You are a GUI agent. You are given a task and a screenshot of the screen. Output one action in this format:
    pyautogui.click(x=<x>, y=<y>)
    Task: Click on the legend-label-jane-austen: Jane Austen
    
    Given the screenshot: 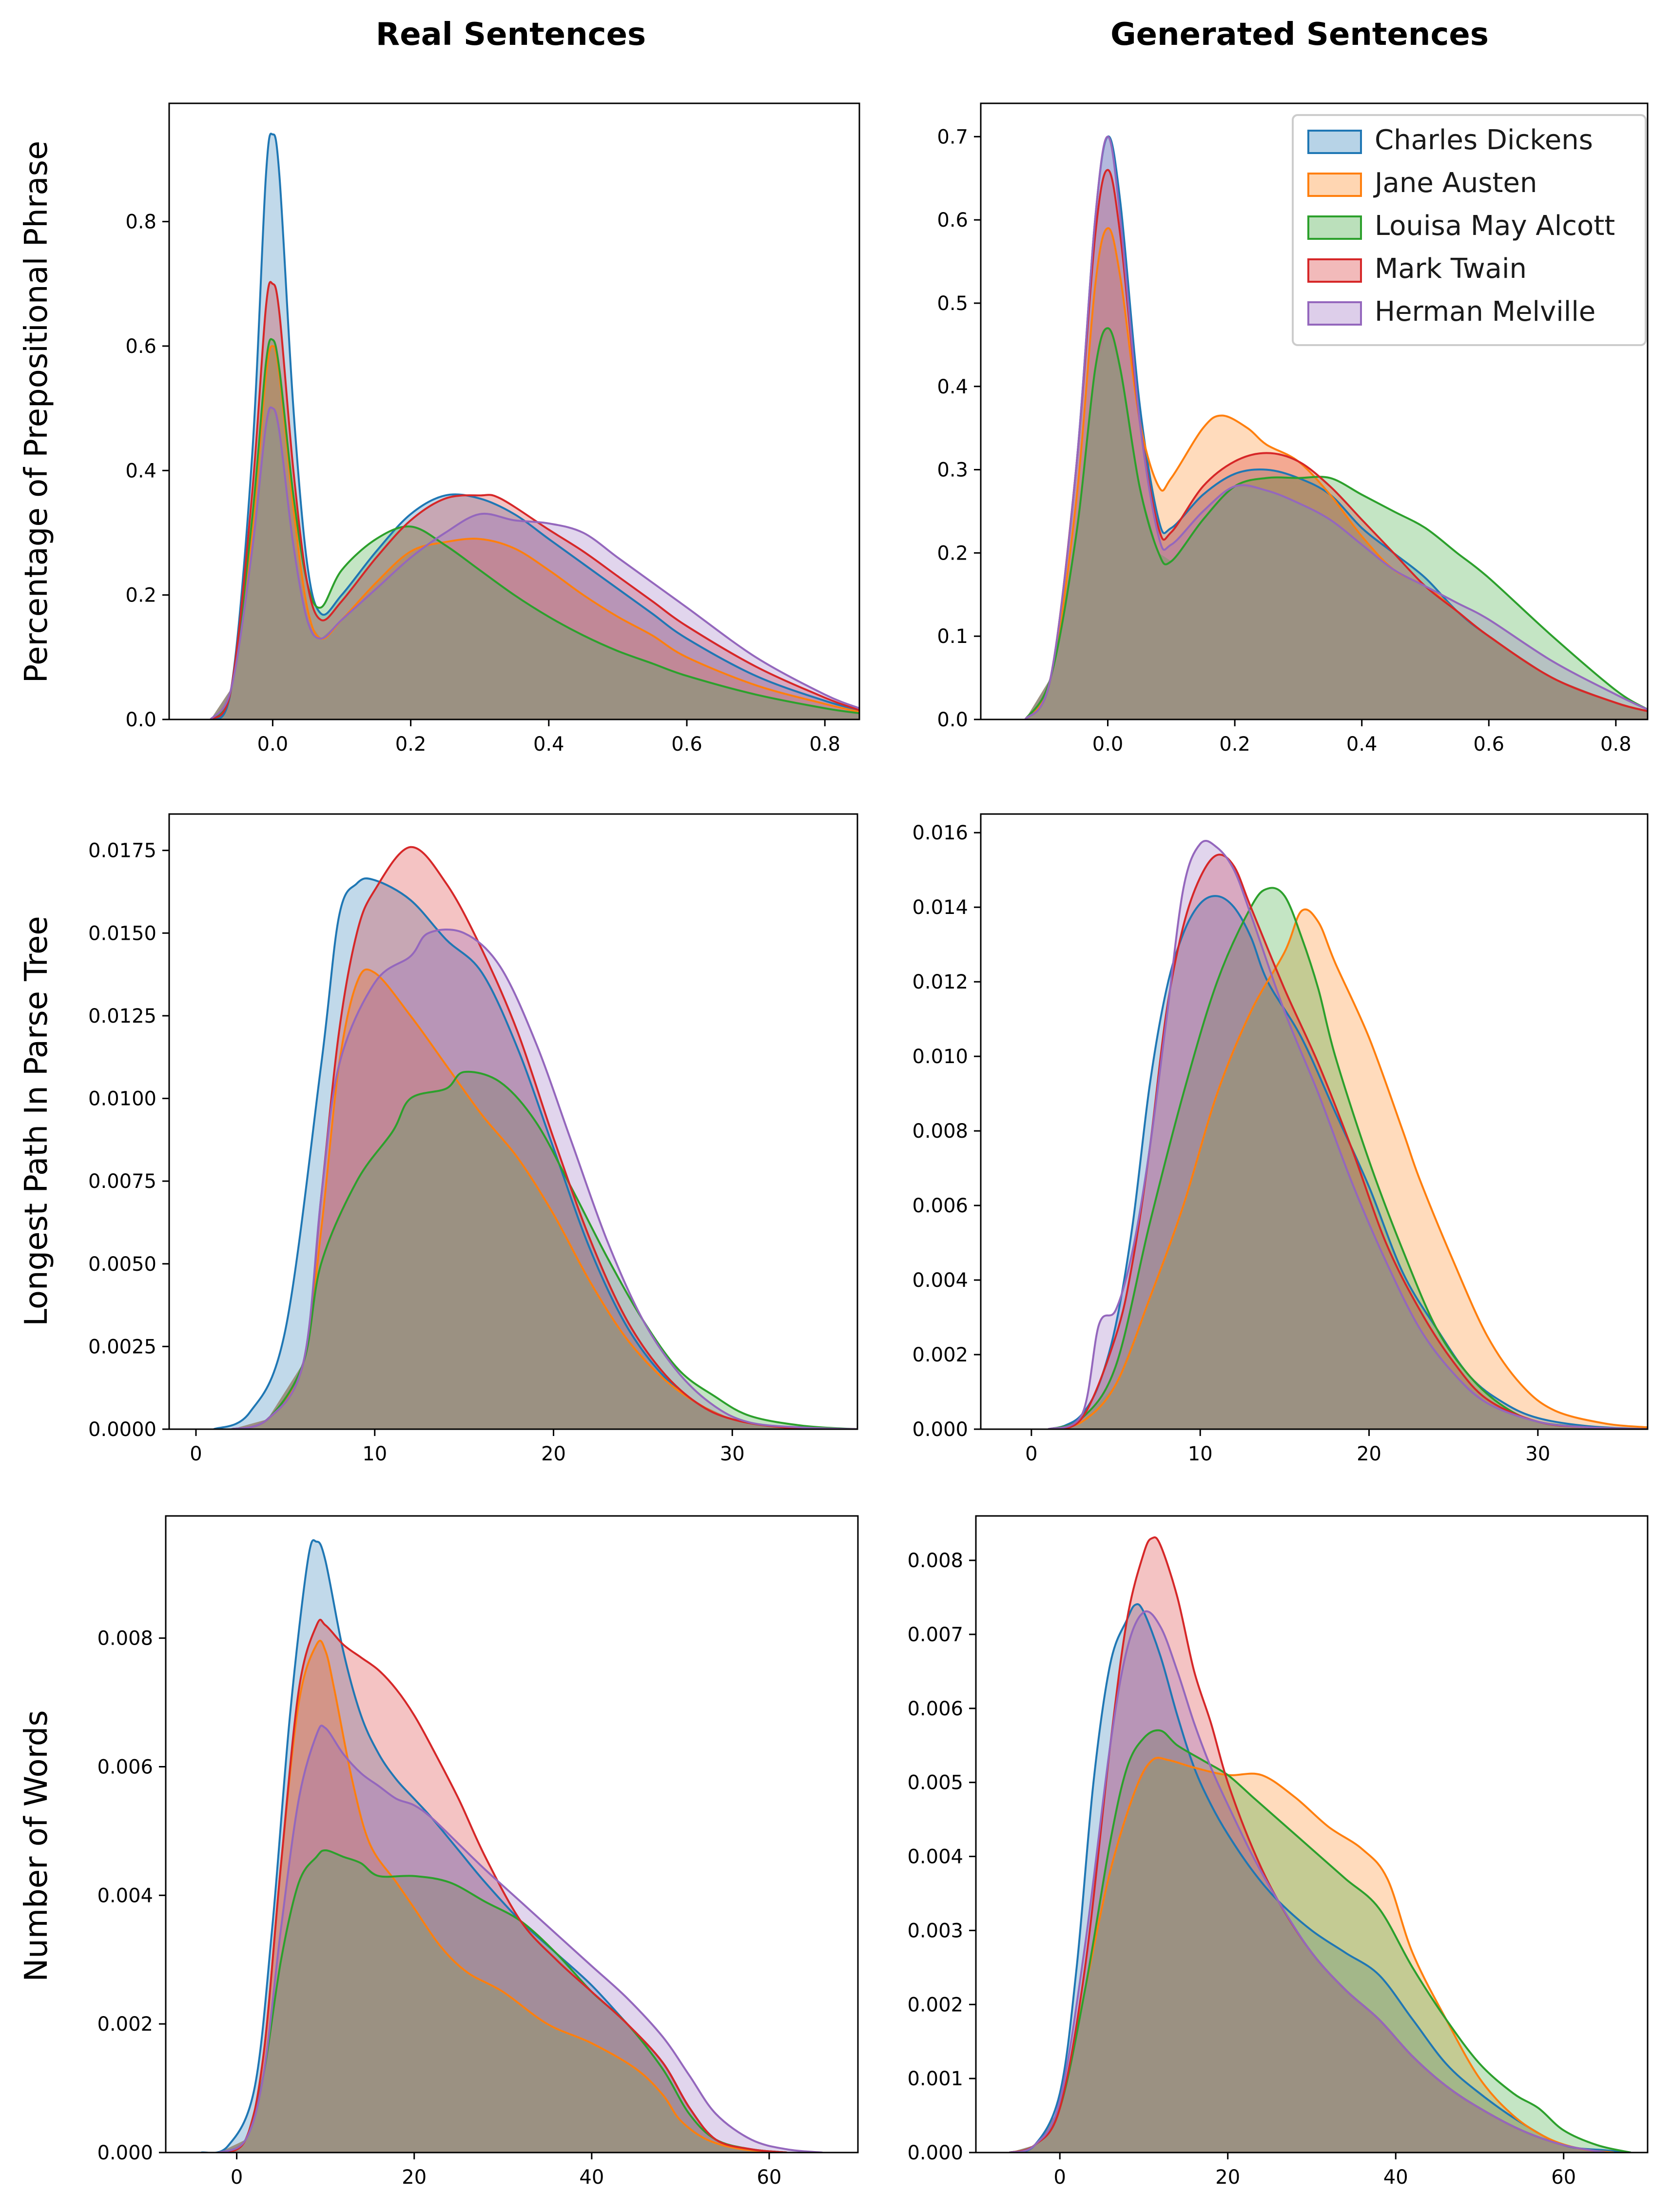 What is the action you would take?
    pyautogui.click(x=1455, y=183)
    